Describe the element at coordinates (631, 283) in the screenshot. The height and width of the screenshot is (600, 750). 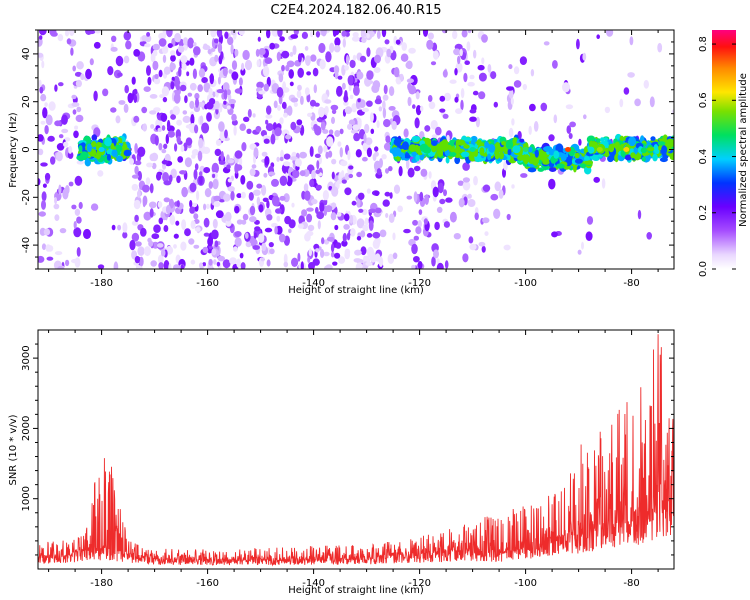
I see `x-tick-label: -80` at that location.